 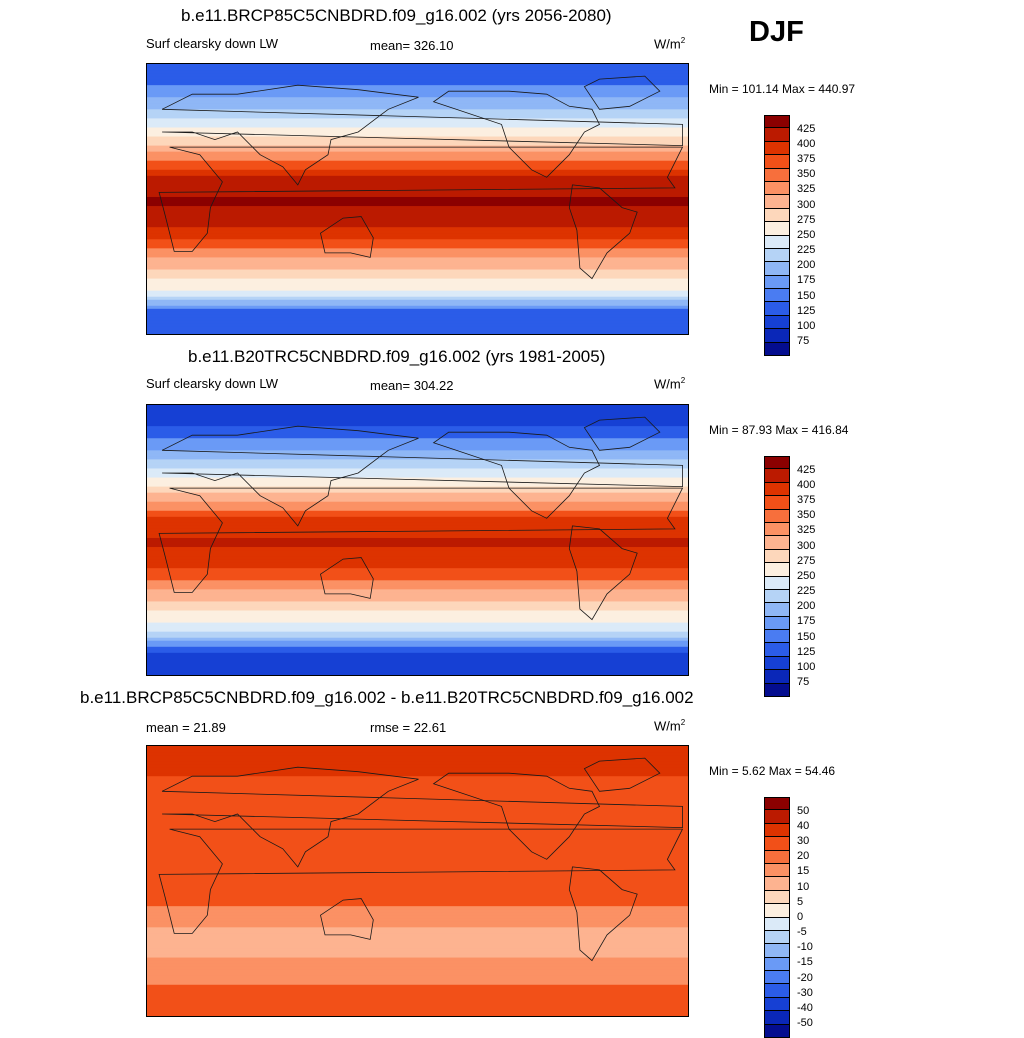 I want to click on colorbar-tick-label: 75, so click(x=803, y=682).